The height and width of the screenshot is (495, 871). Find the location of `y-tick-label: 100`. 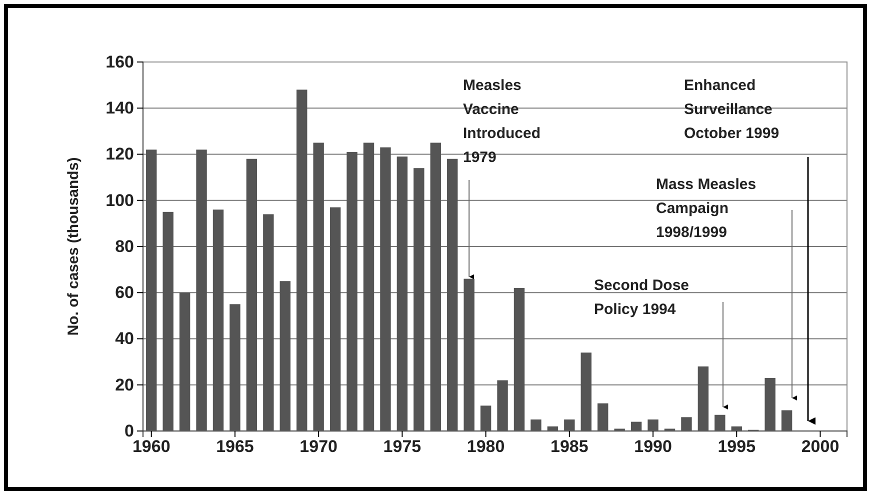

y-tick-label: 100 is located at coordinates (120, 200).